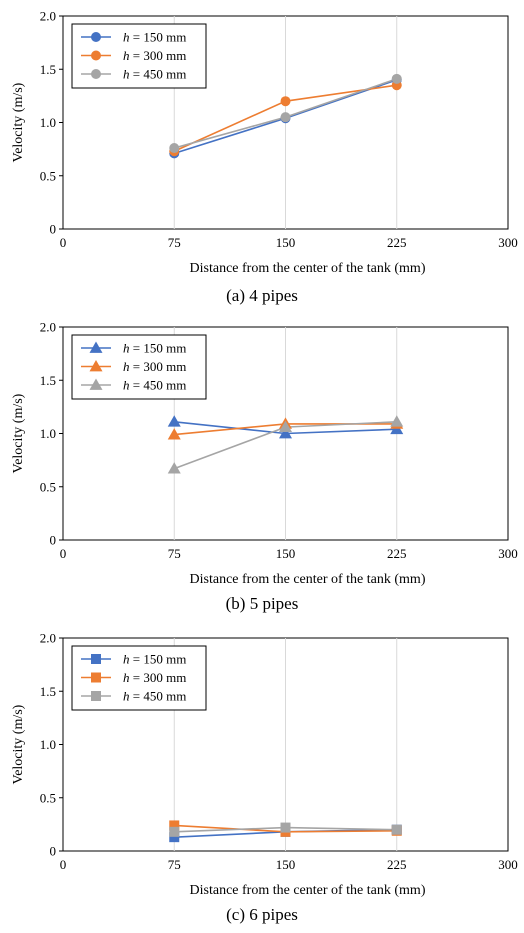 The width and height of the screenshot is (524, 933). I want to click on chart-caption: (a) 4 pipes, so click(262, 295).